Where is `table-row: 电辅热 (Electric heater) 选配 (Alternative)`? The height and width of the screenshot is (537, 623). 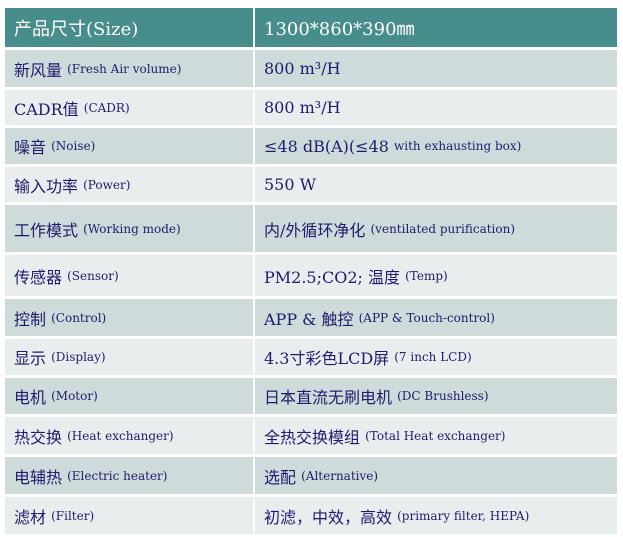 table-row: 电辅热 (Electric heater) 选配 (Alternative) is located at coordinates (311, 477).